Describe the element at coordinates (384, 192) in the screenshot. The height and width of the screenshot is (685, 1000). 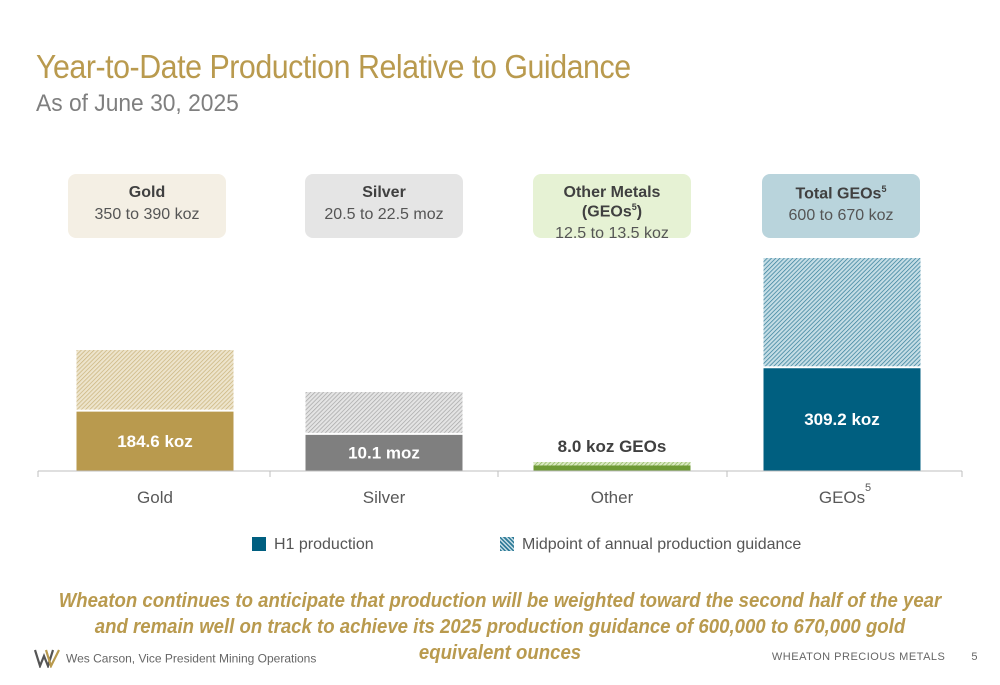
I see `guidance-name-silver: Silver` at that location.